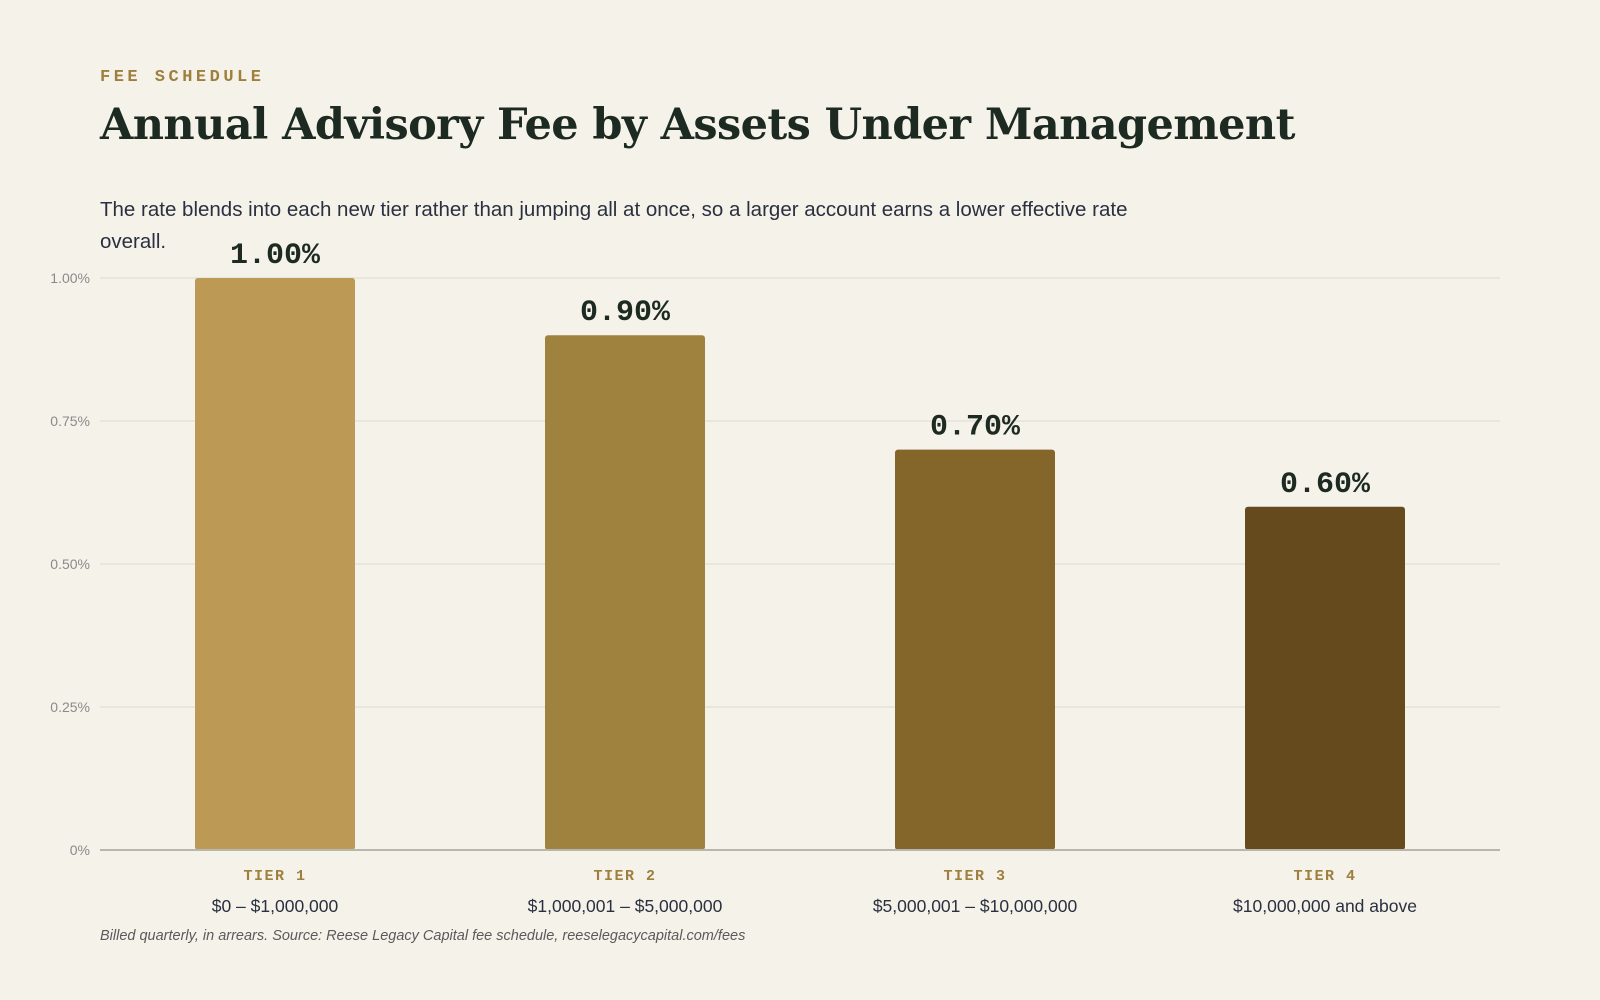 This screenshot has width=1600, height=1000. What do you see at coordinates (182, 77) in the screenshot?
I see `eyebrow-label: FEE SCHEDULE` at bounding box center [182, 77].